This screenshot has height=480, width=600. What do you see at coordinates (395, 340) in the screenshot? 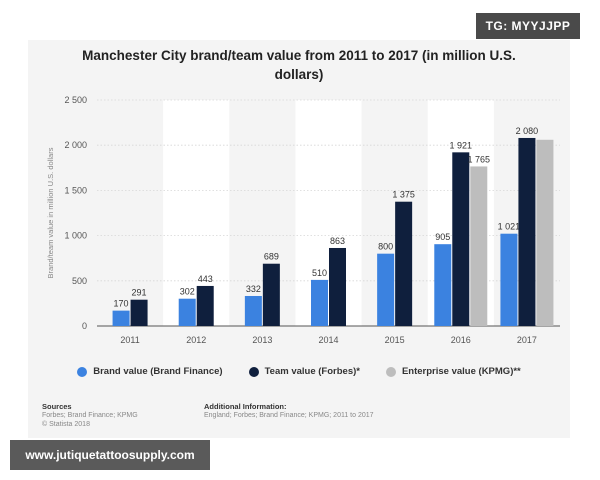
I see `x-tick-label: 2015` at bounding box center [395, 340].